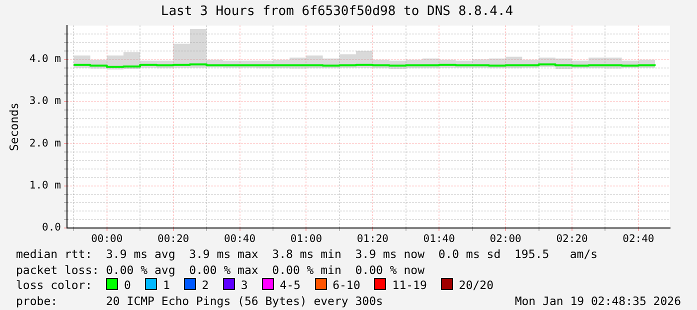 This screenshot has width=697, height=310. I want to click on text: median rtt: 3.9 ms avg 3.9 ms max 3.8 ms min 3.9 ms now 0.0 ms sd 195.5 am/s, so click(307, 254).